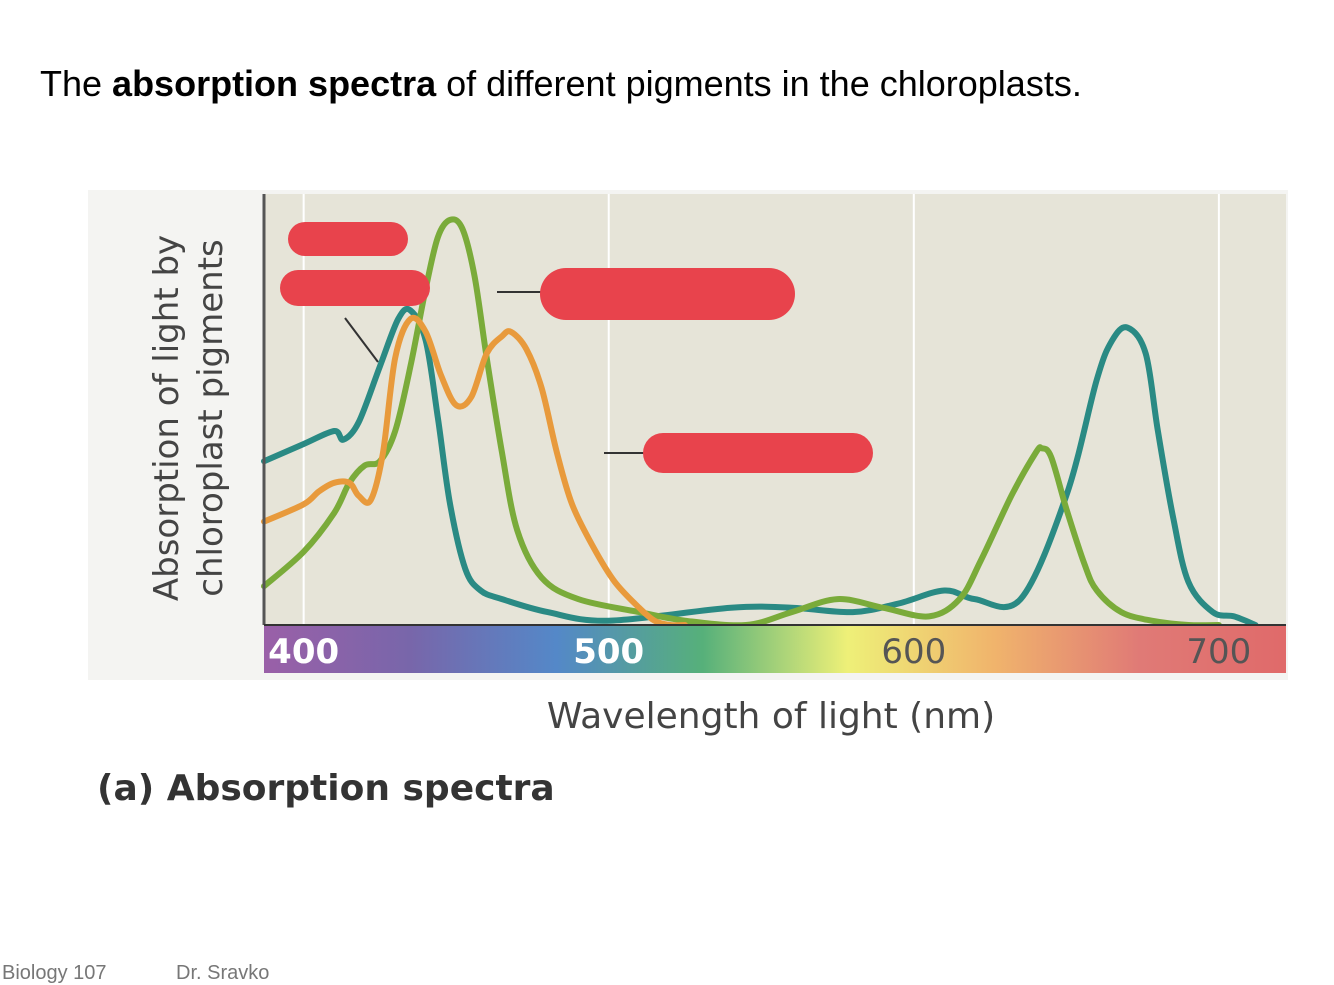 This screenshot has width=1334, height=985. What do you see at coordinates (497, 372) in the screenshot?
I see `leader-lines` at bounding box center [497, 372].